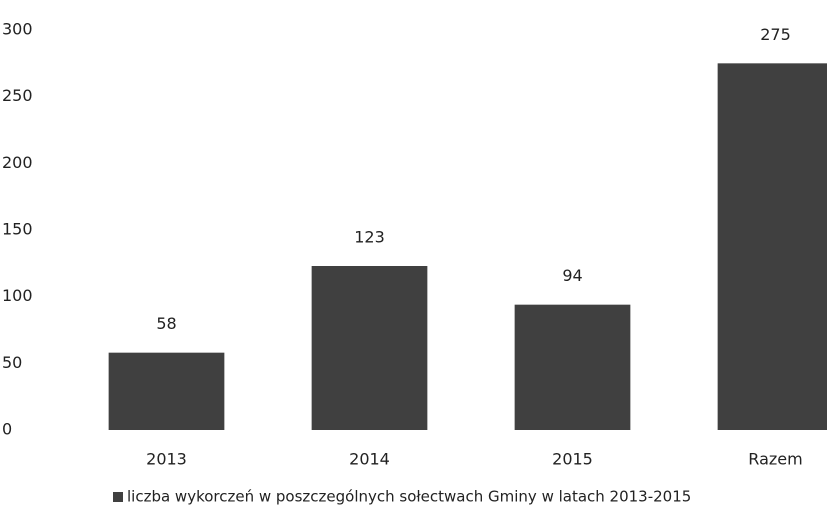 The width and height of the screenshot is (827, 517). I want to click on y-tick-label: 250, so click(17, 95).